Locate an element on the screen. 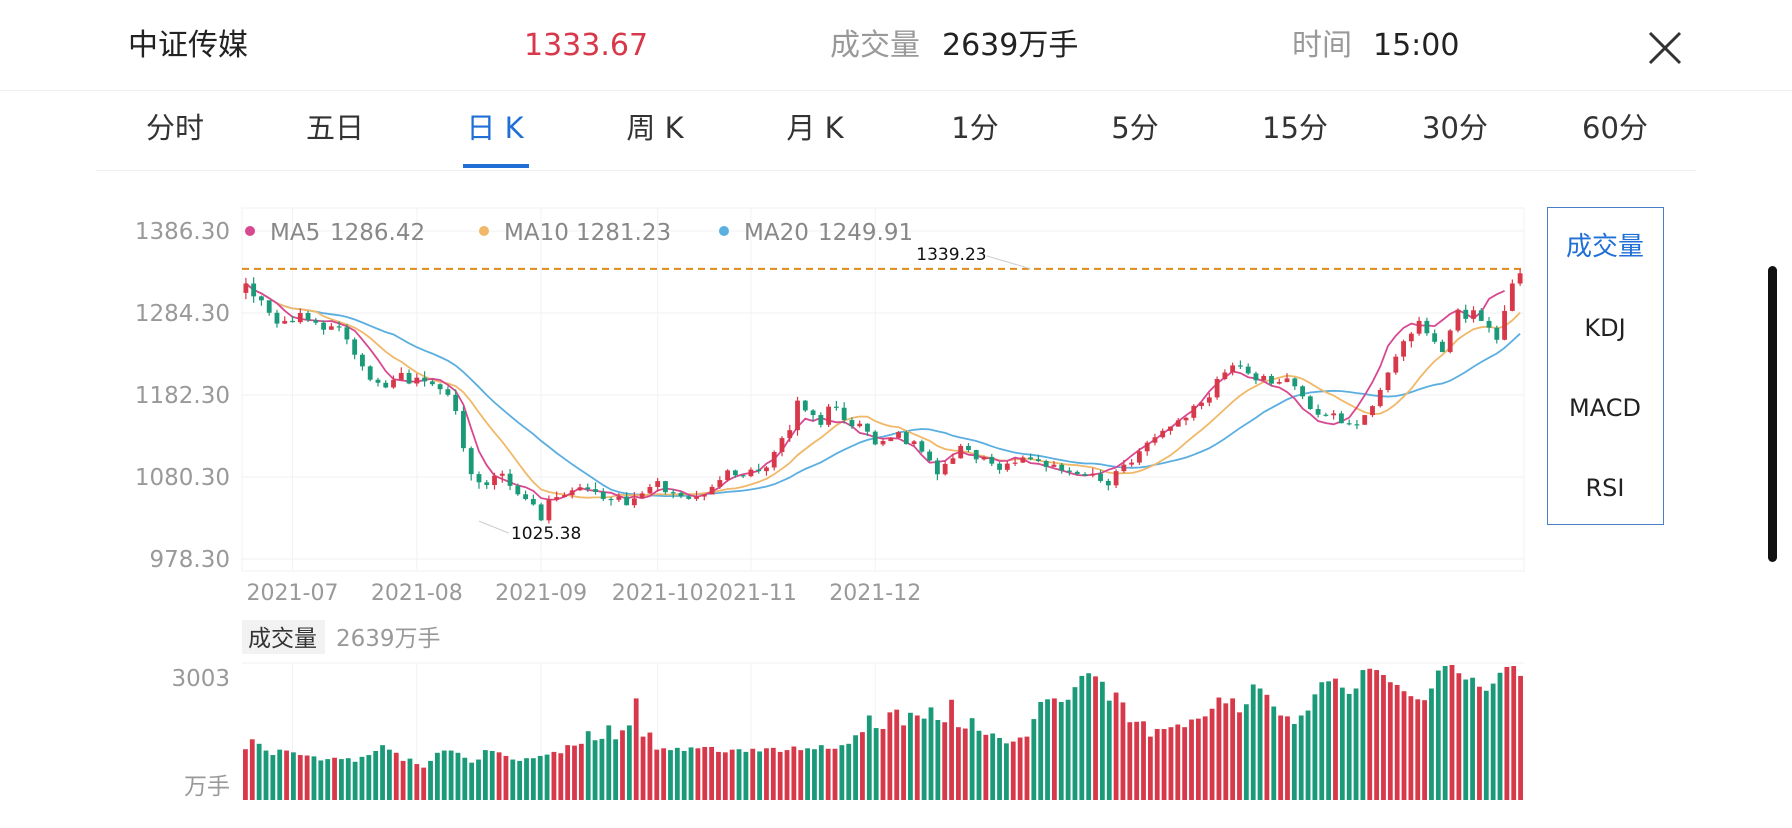 This screenshot has height=828, width=1792. x-tick-label: 2021-09 is located at coordinates (541, 593).